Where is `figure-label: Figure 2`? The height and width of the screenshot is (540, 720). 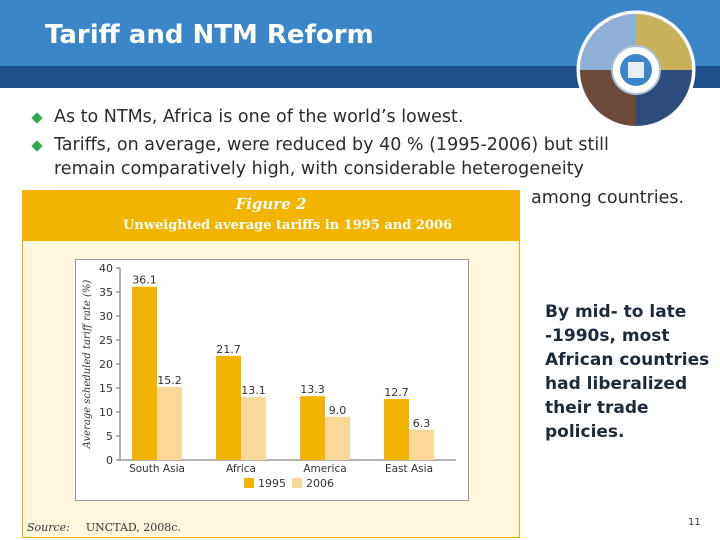 figure-label: Figure 2 is located at coordinates (271, 204).